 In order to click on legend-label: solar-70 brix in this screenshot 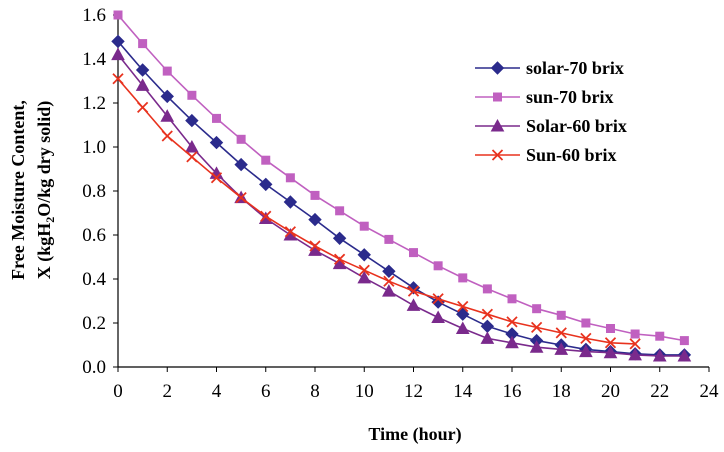, I will do `click(575, 68)`.